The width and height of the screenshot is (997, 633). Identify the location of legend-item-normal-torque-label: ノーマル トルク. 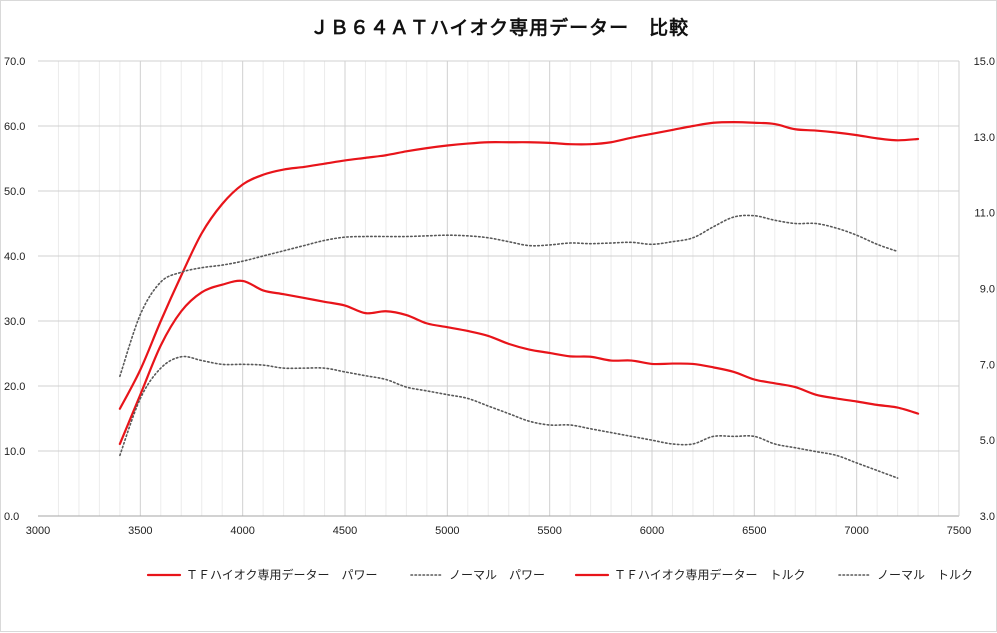
(925, 575).